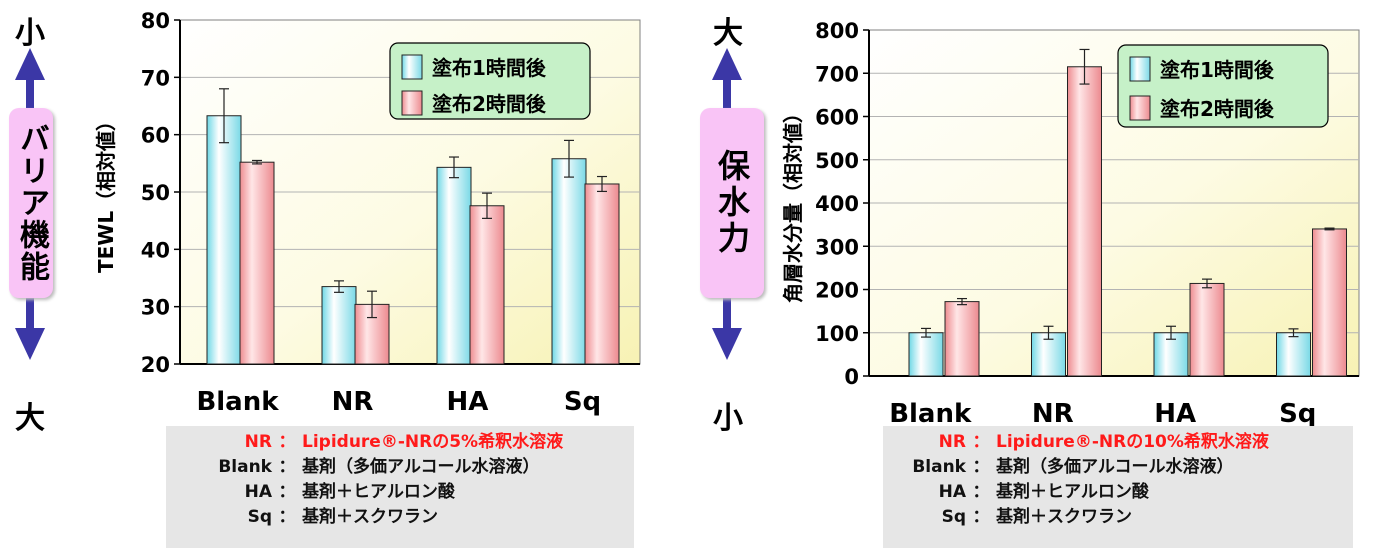  I want to click on y-tick-label: 400, so click(837, 204).